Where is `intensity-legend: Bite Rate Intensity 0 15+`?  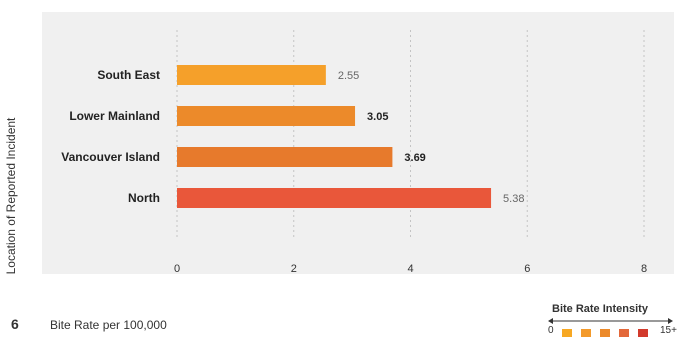
intensity-legend: Bite Rate Intensity 0 15+ is located at coordinates (612, 321).